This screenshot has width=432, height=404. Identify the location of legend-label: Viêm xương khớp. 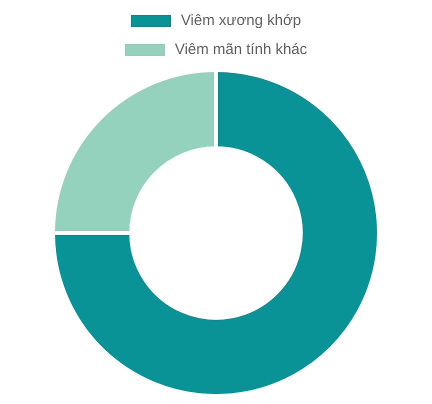
(241, 20).